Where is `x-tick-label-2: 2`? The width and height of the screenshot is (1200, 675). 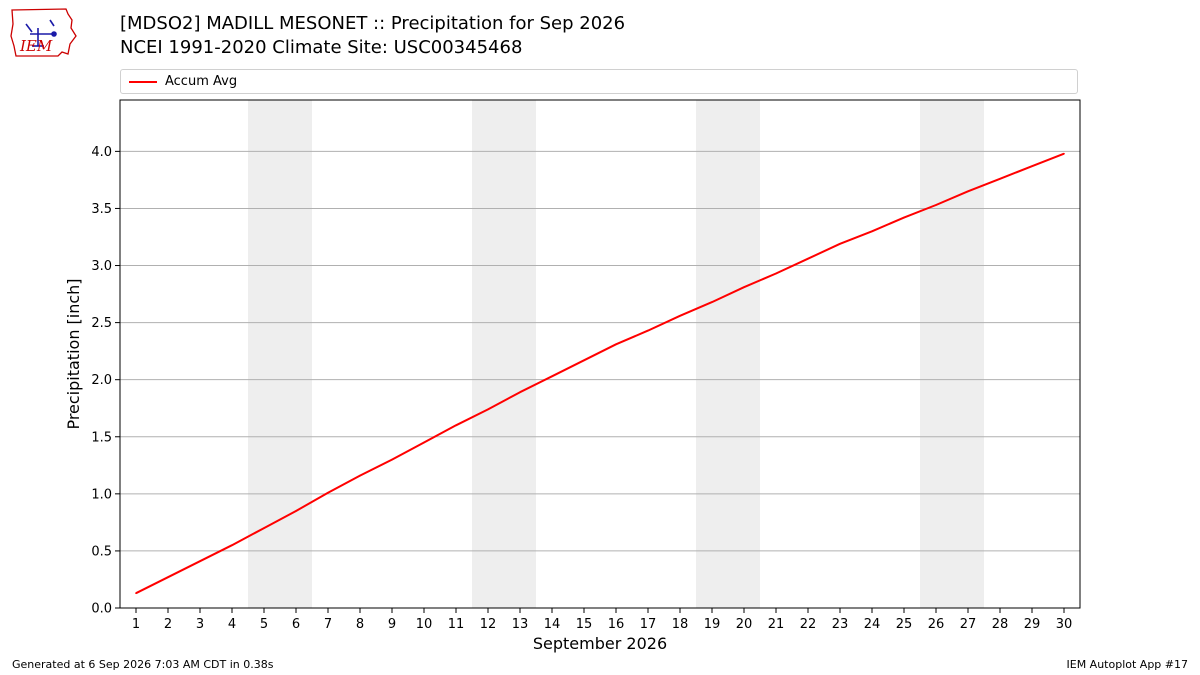
x-tick-label-2: 2 is located at coordinates (168, 624).